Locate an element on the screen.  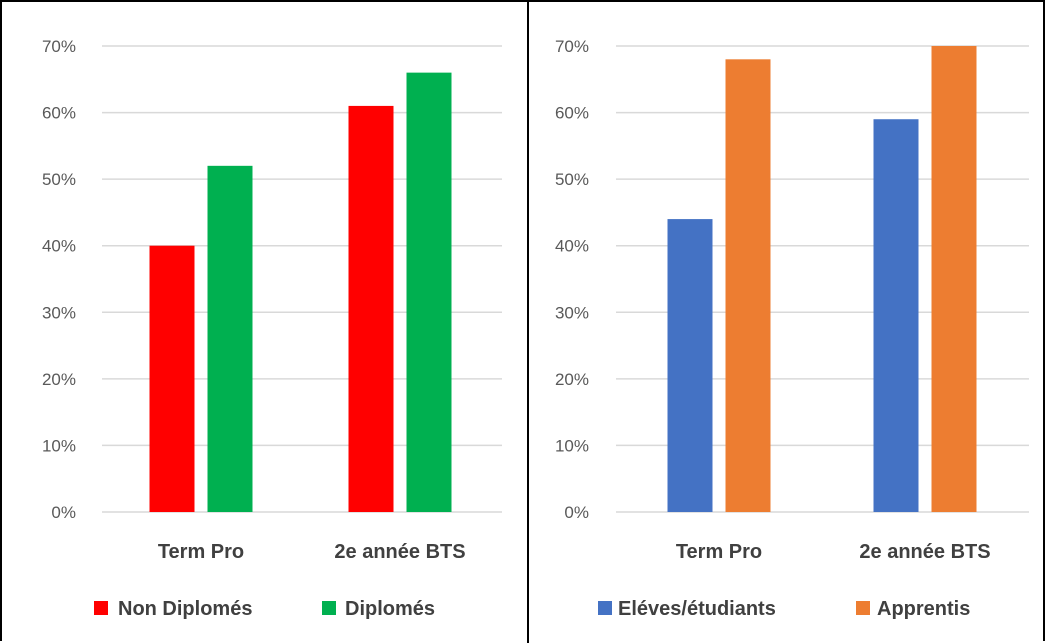
legend-label: Diplomés is located at coordinates (390, 609).